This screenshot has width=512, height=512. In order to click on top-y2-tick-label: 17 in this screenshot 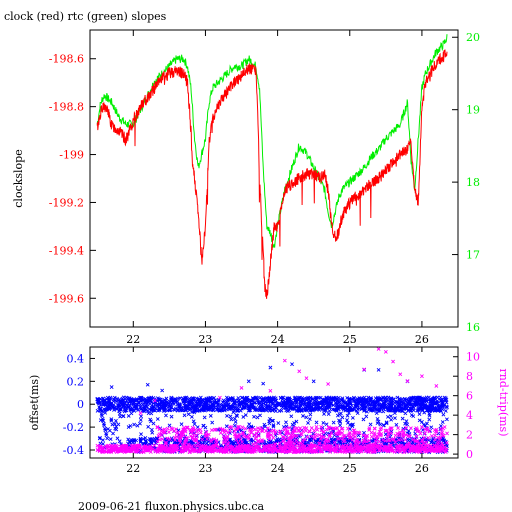, I will do `click(473, 255)`.